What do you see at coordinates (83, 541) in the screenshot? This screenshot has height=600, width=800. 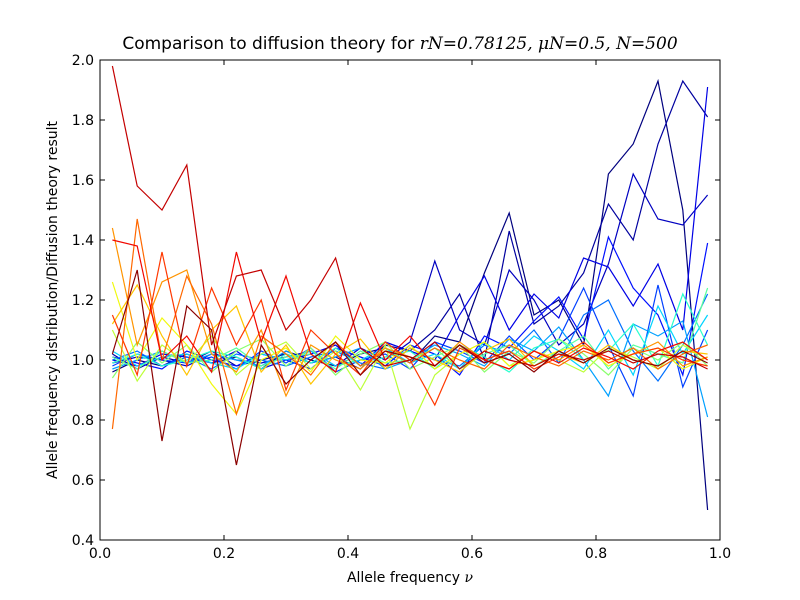 I see `y-tick-label: 0.4` at bounding box center [83, 541].